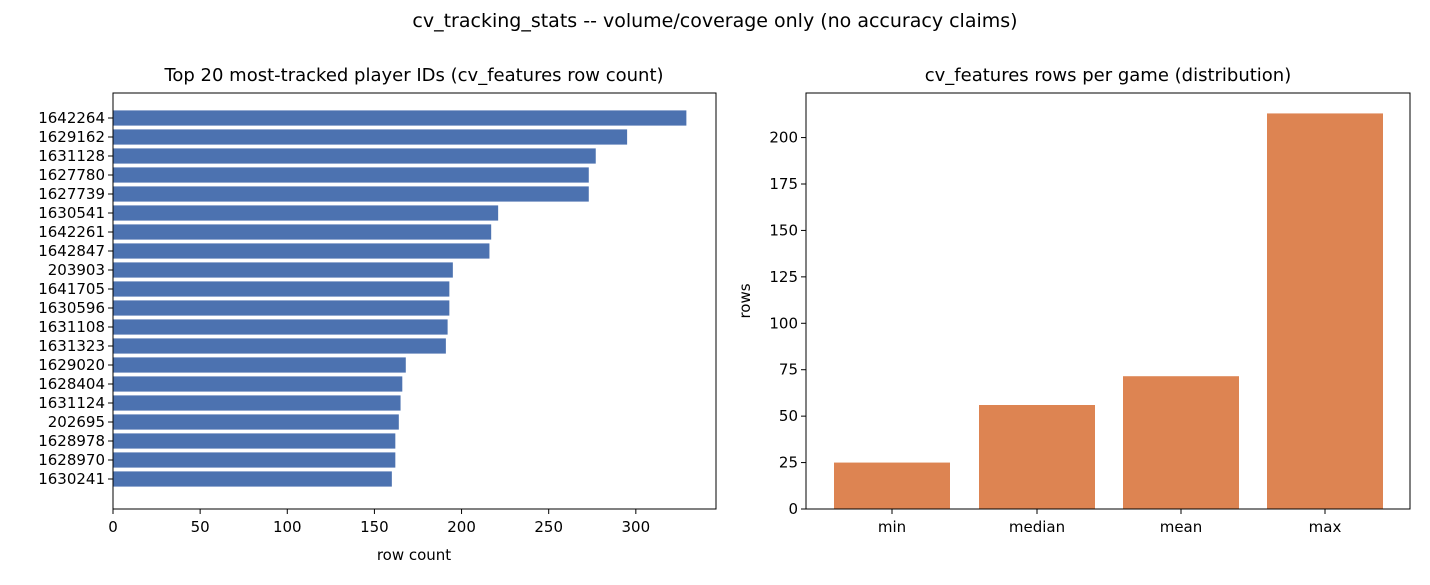 This screenshot has width=1430, height=585. What do you see at coordinates (113, 527) in the screenshot?
I see `left-x-tick-label: 0` at bounding box center [113, 527].